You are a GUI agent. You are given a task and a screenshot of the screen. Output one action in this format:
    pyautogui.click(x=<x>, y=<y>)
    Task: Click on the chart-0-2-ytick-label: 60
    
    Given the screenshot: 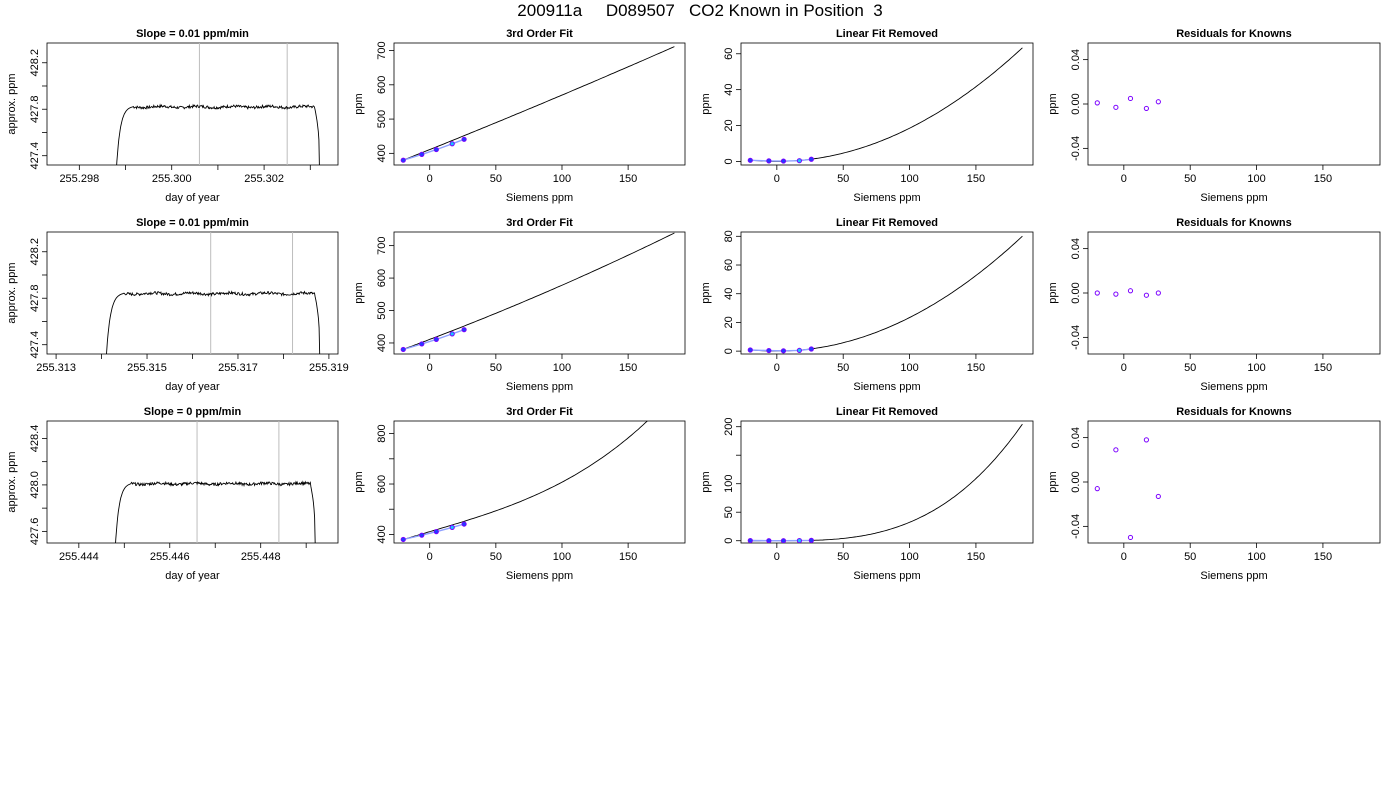 What is the action you would take?
    pyautogui.click(x=729, y=54)
    